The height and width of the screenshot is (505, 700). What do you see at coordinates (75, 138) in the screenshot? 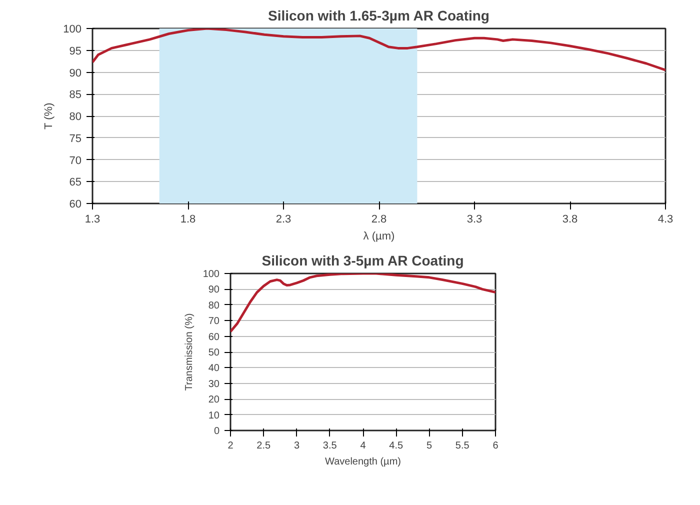
I see `y-tick-label: 75` at bounding box center [75, 138].